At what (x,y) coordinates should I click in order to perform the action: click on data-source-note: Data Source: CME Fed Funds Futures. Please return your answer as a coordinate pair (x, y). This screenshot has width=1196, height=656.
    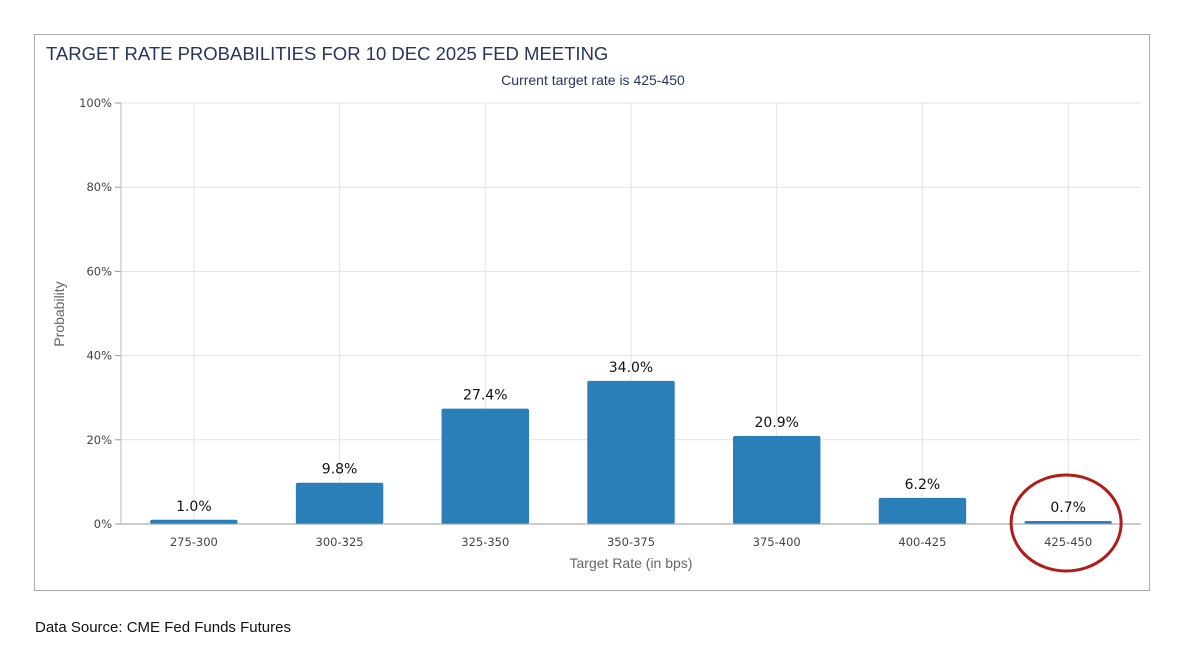
    Looking at the image, I should click on (163, 627).